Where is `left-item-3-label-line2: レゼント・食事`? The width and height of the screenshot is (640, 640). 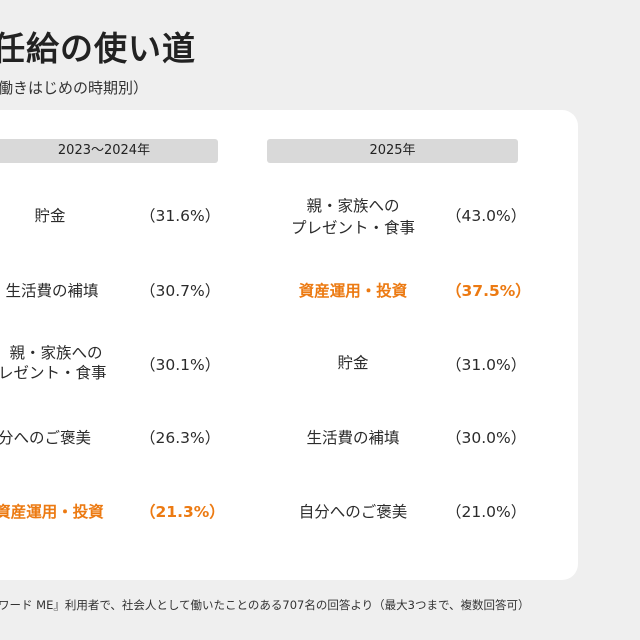 left-item-3-label-line2: レゼント・食事 is located at coordinates (53, 373).